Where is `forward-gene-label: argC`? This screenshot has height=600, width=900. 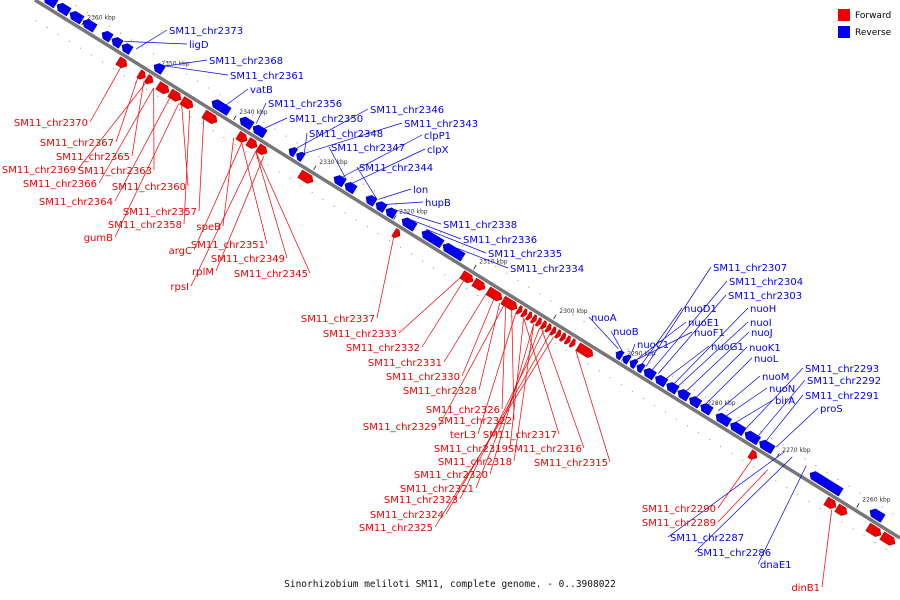 forward-gene-label: argC is located at coordinates (180, 251).